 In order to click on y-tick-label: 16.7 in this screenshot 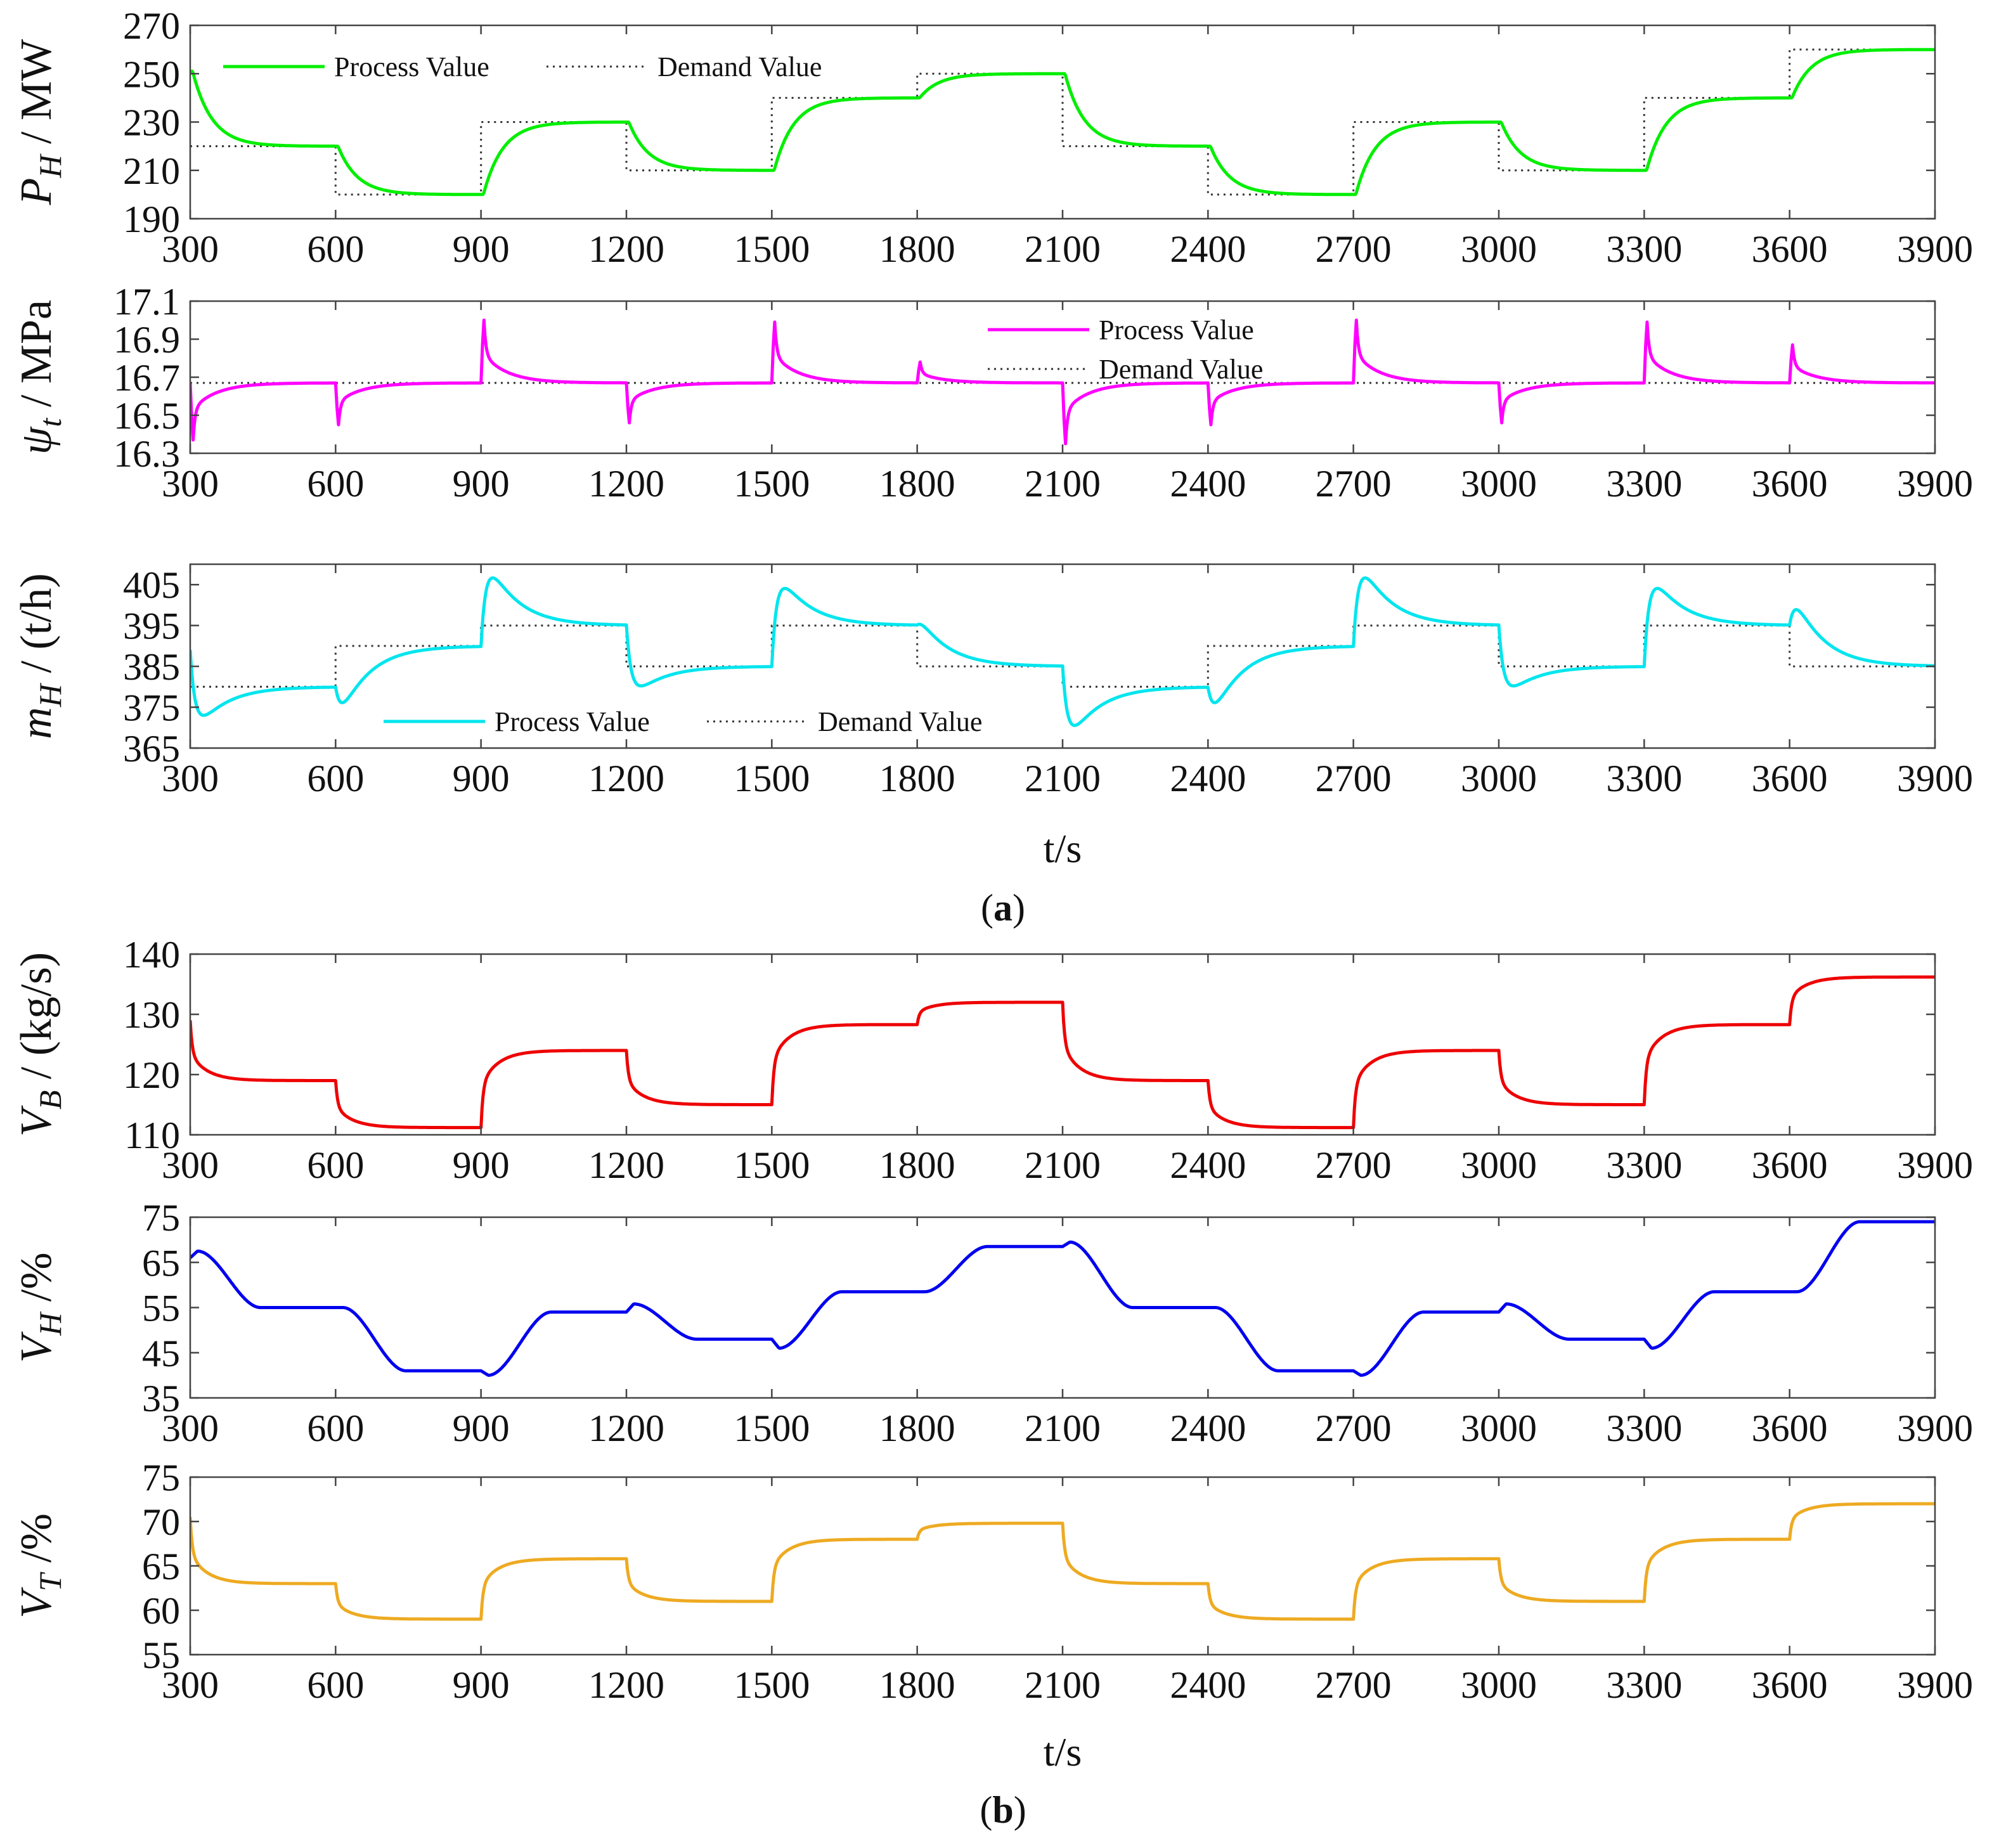, I will do `click(146, 378)`.